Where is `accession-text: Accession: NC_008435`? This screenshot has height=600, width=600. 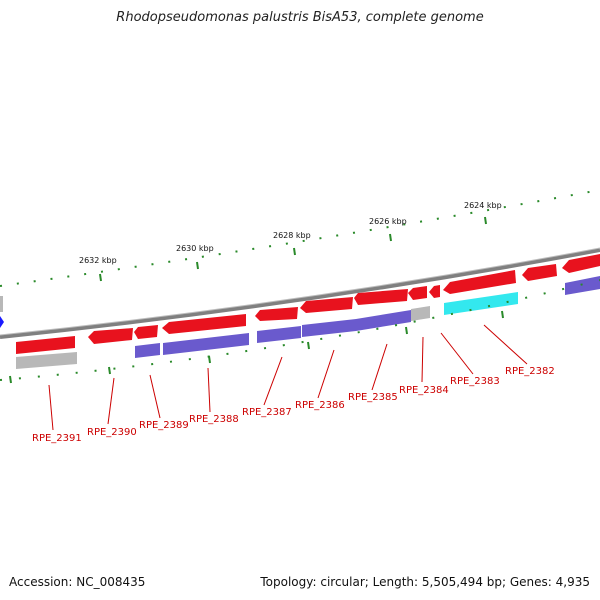
accession-text: Accession: NC_008435 is located at coordinates (77, 582).